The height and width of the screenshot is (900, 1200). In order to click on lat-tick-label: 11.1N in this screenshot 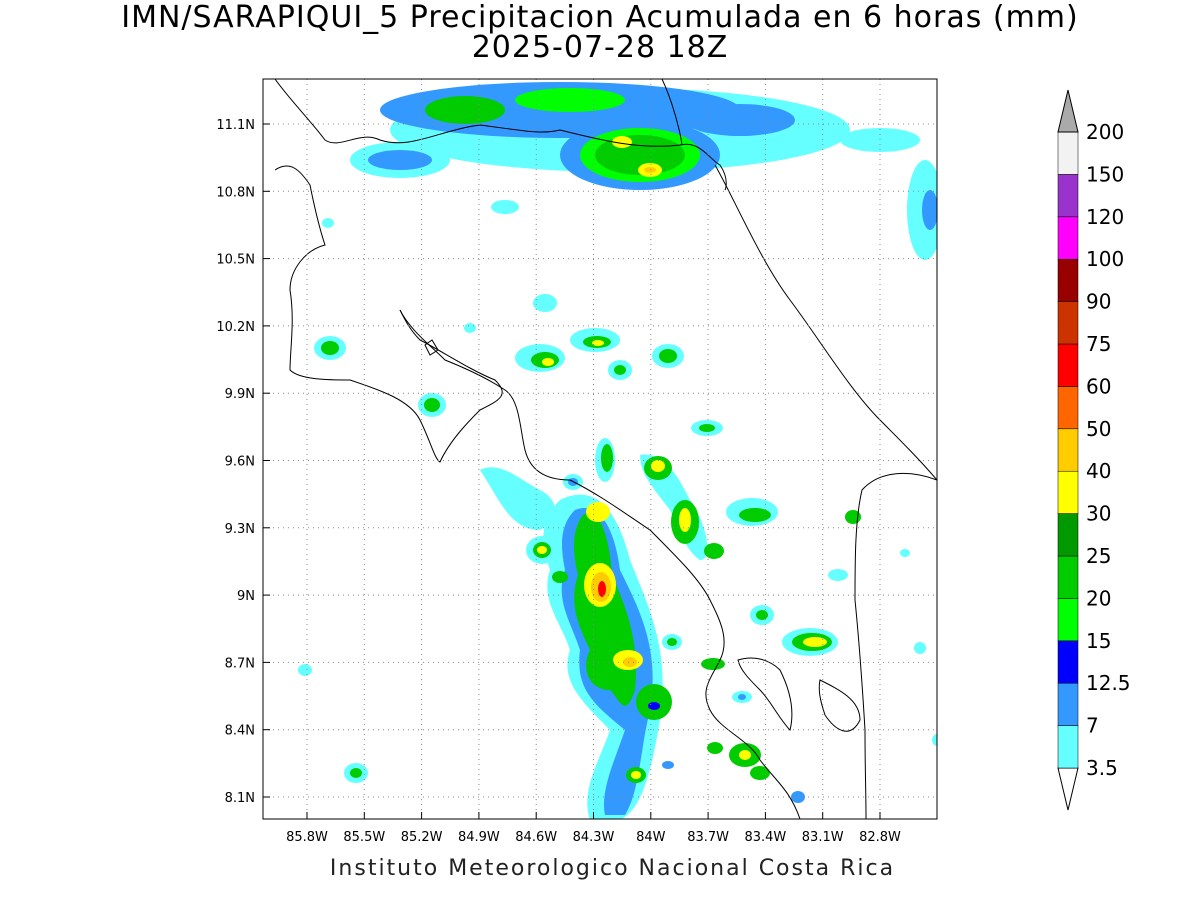, I will do `click(235, 125)`.